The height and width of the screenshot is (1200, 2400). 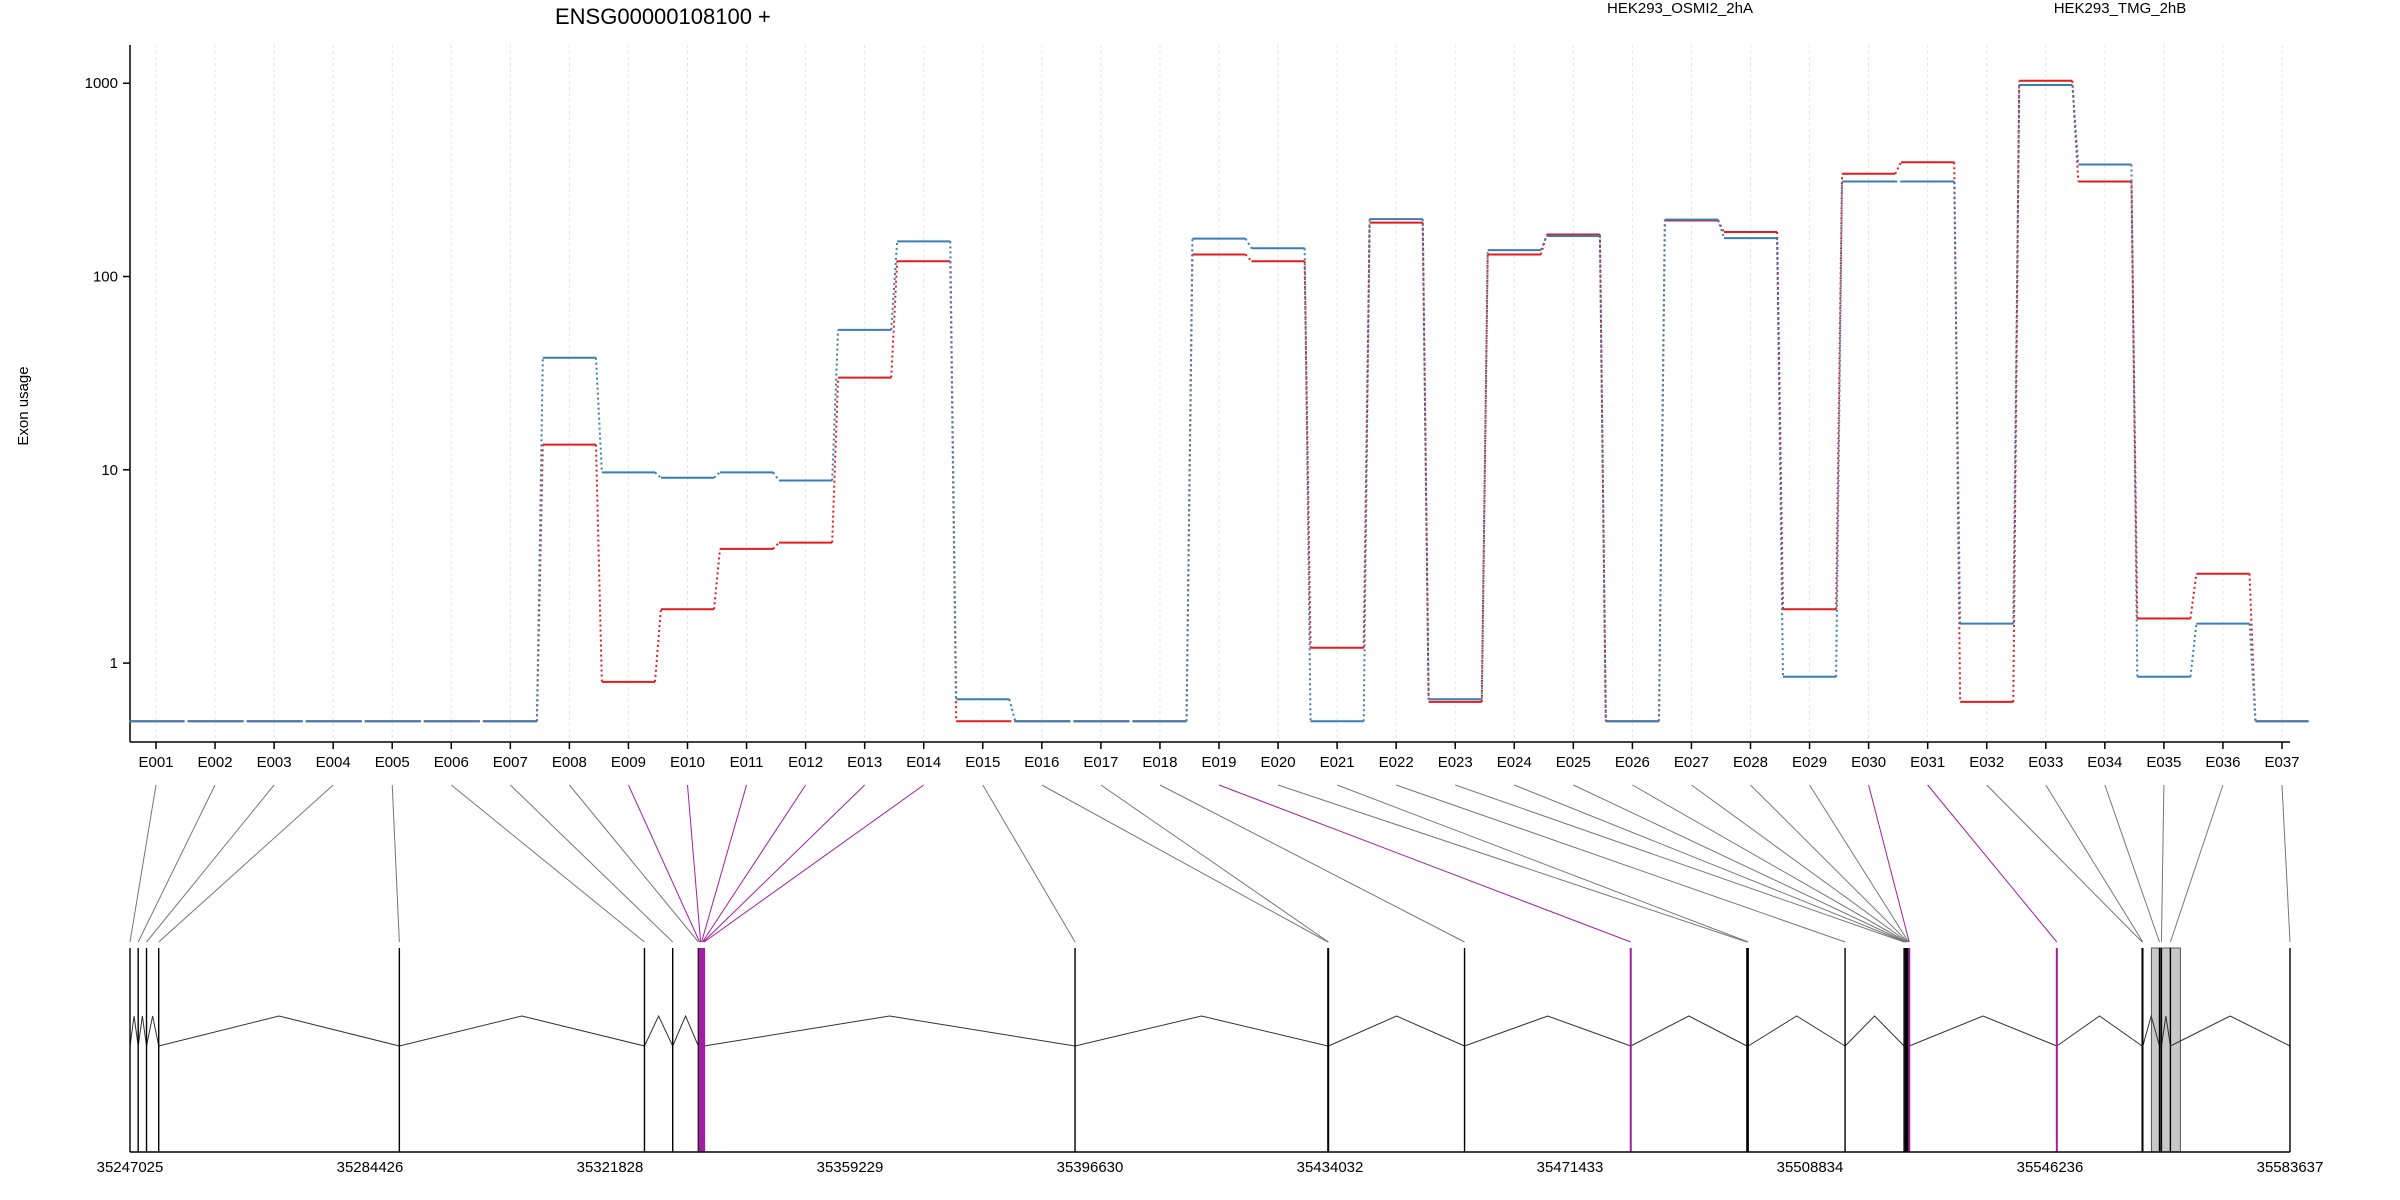 I want to click on y-axis-label: Exon usage, so click(x=23, y=405).